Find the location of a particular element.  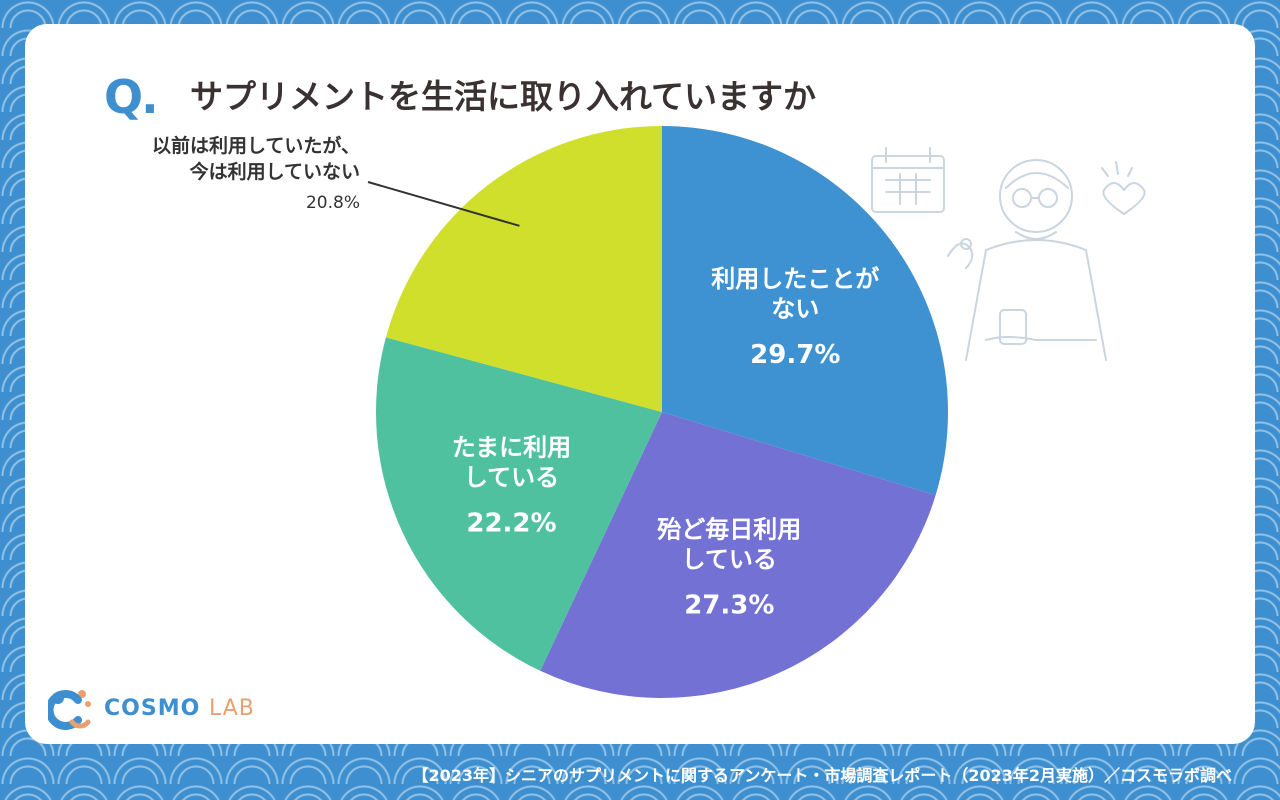

slice-value-text: 29.7% is located at coordinates (795, 355).